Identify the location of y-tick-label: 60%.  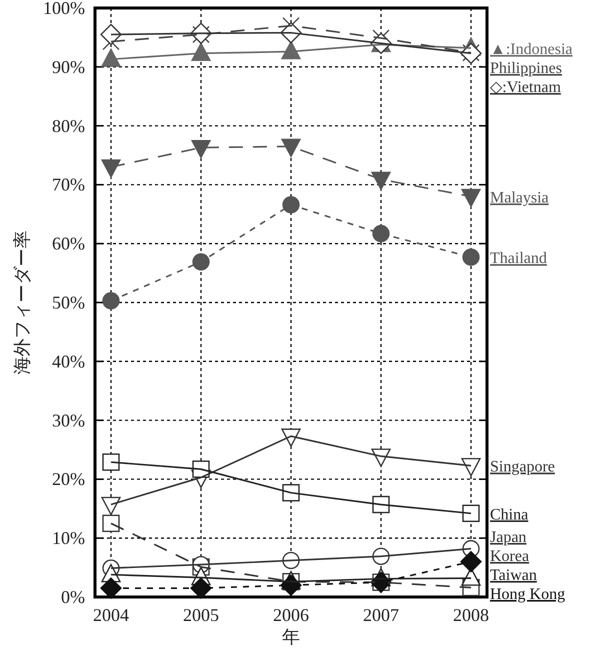
(68, 244).